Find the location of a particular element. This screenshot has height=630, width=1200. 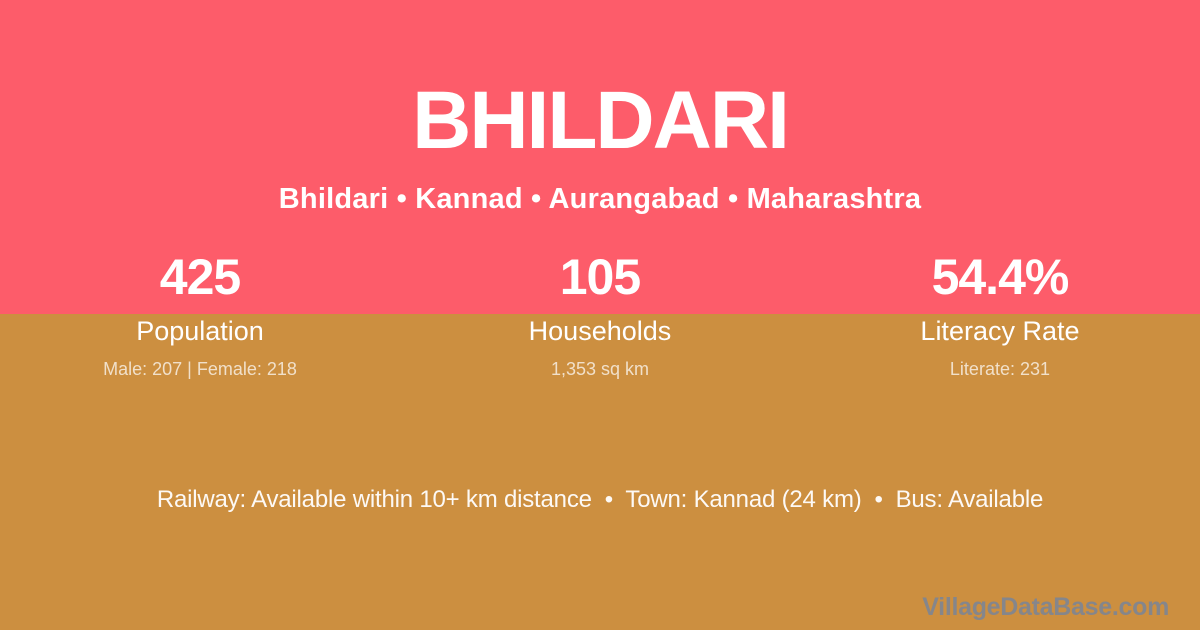

population-detail: Male: 207 | Female: 218 is located at coordinates (200, 368).